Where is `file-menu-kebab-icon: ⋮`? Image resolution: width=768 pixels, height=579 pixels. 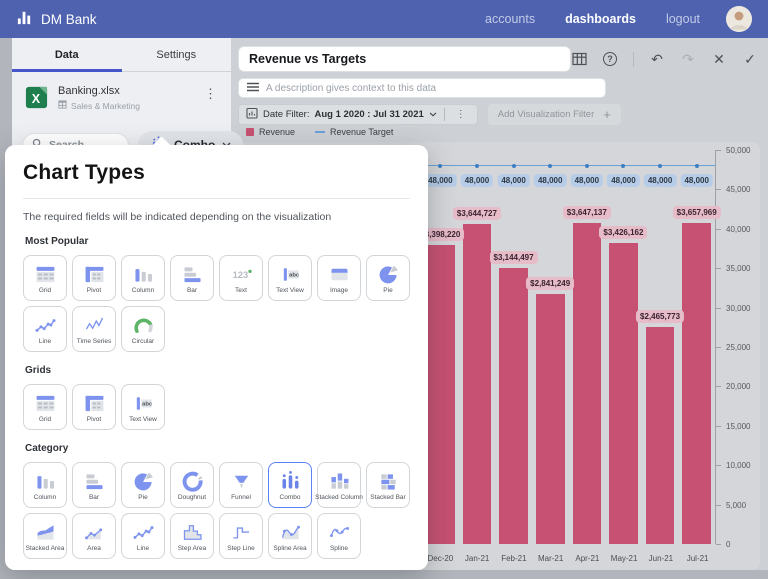
file-menu-kebab-icon: ⋮ is located at coordinates (210, 93).